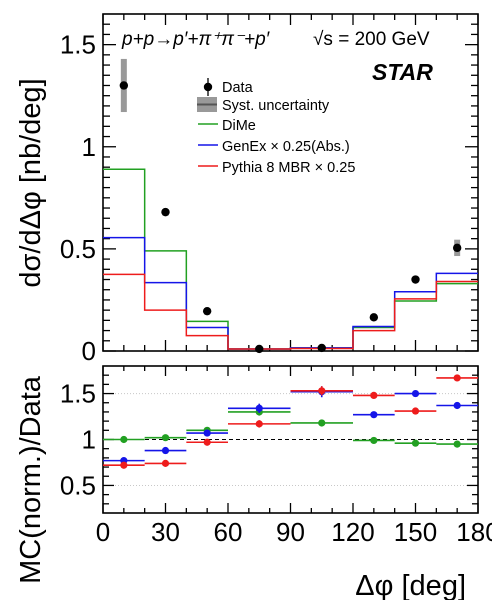 Image resolution: width=492 pixels, height=600 pixels. Describe the element at coordinates (238, 88) in the screenshot. I see `legend-label-data: Data` at that location.